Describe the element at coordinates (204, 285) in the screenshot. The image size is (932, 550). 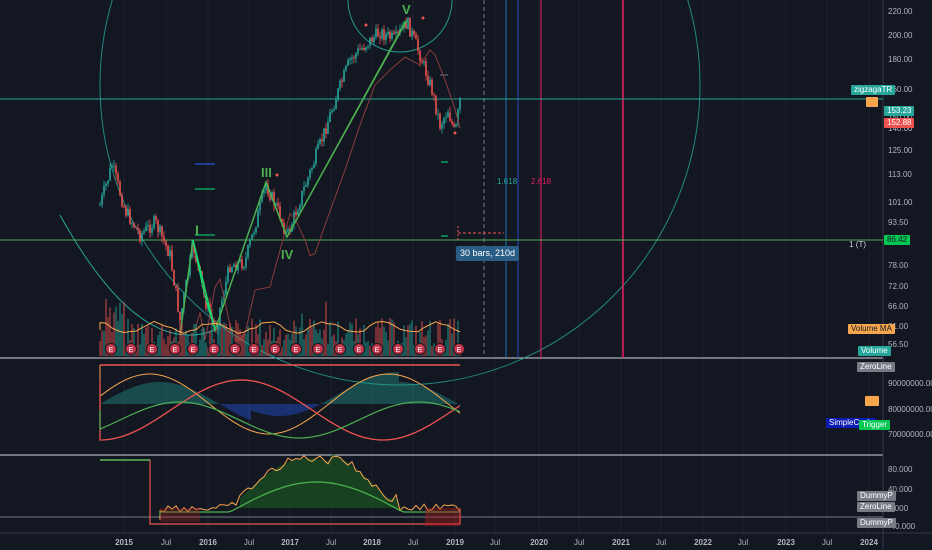
I see `wave-2-line` at that location.